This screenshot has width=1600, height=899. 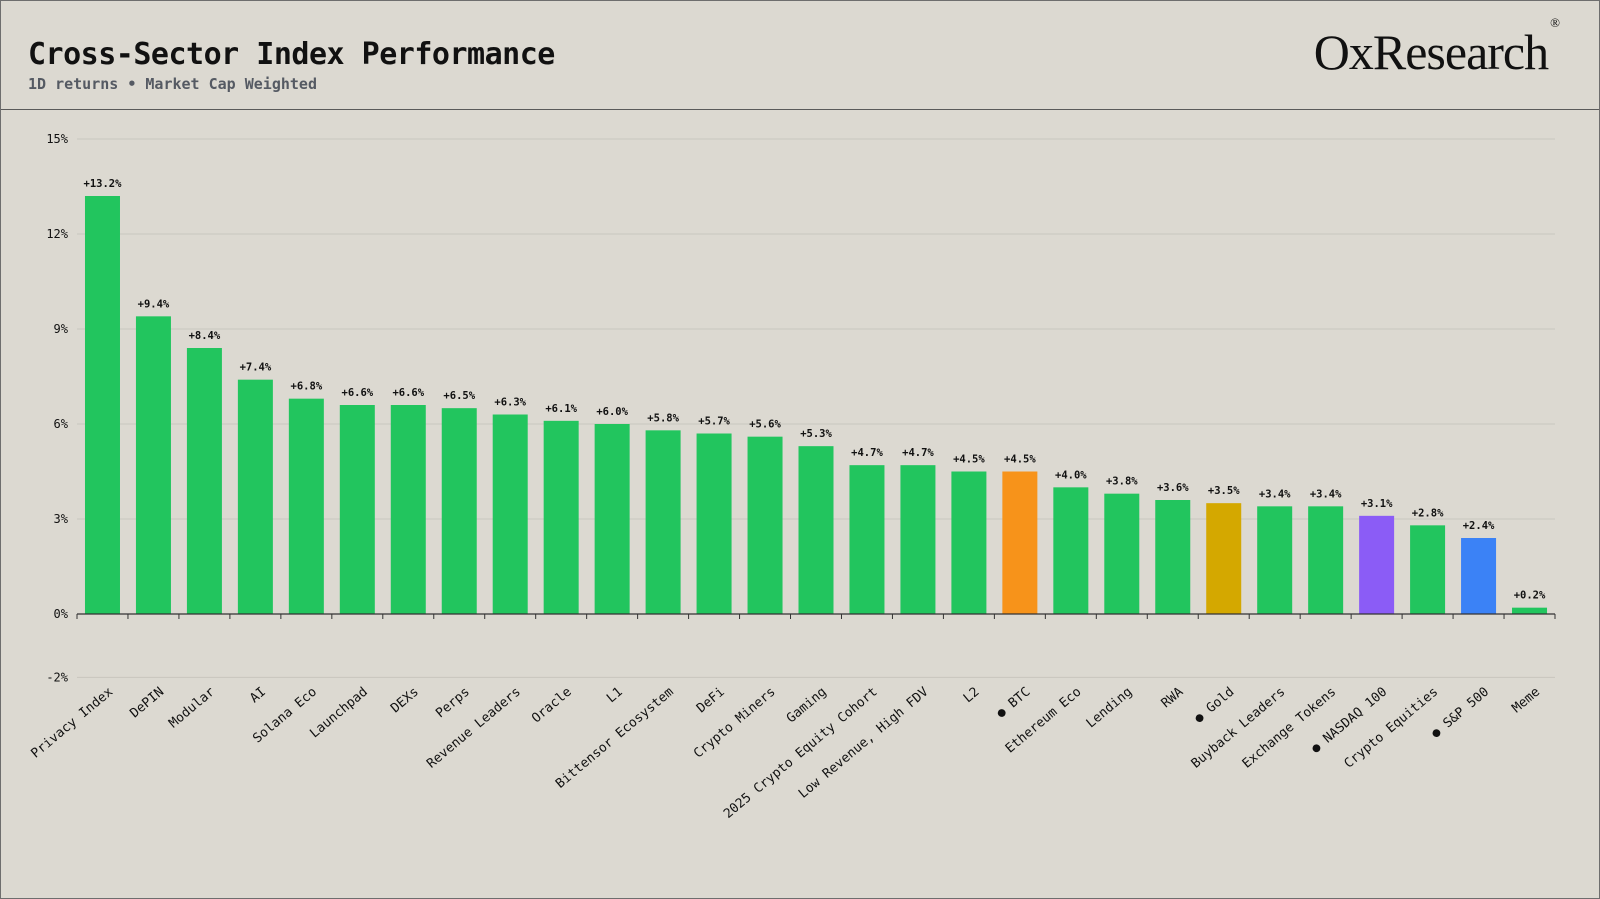 What do you see at coordinates (57, 139) in the screenshot?
I see `y-tick-label: 15%` at bounding box center [57, 139].